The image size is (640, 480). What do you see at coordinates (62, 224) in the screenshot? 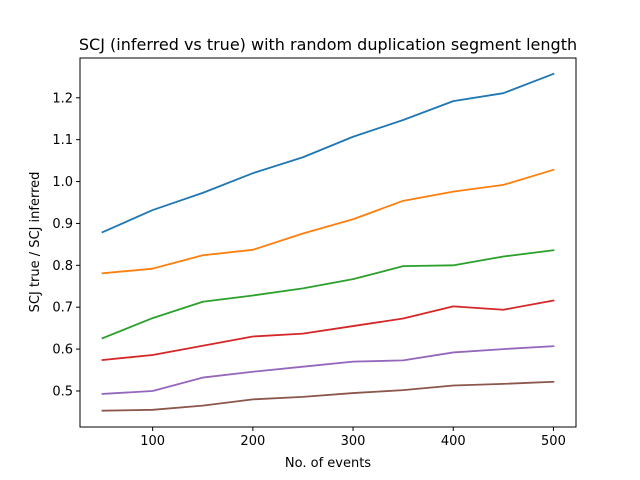
I see `y-tick-label: 0.9` at bounding box center [62, 224].